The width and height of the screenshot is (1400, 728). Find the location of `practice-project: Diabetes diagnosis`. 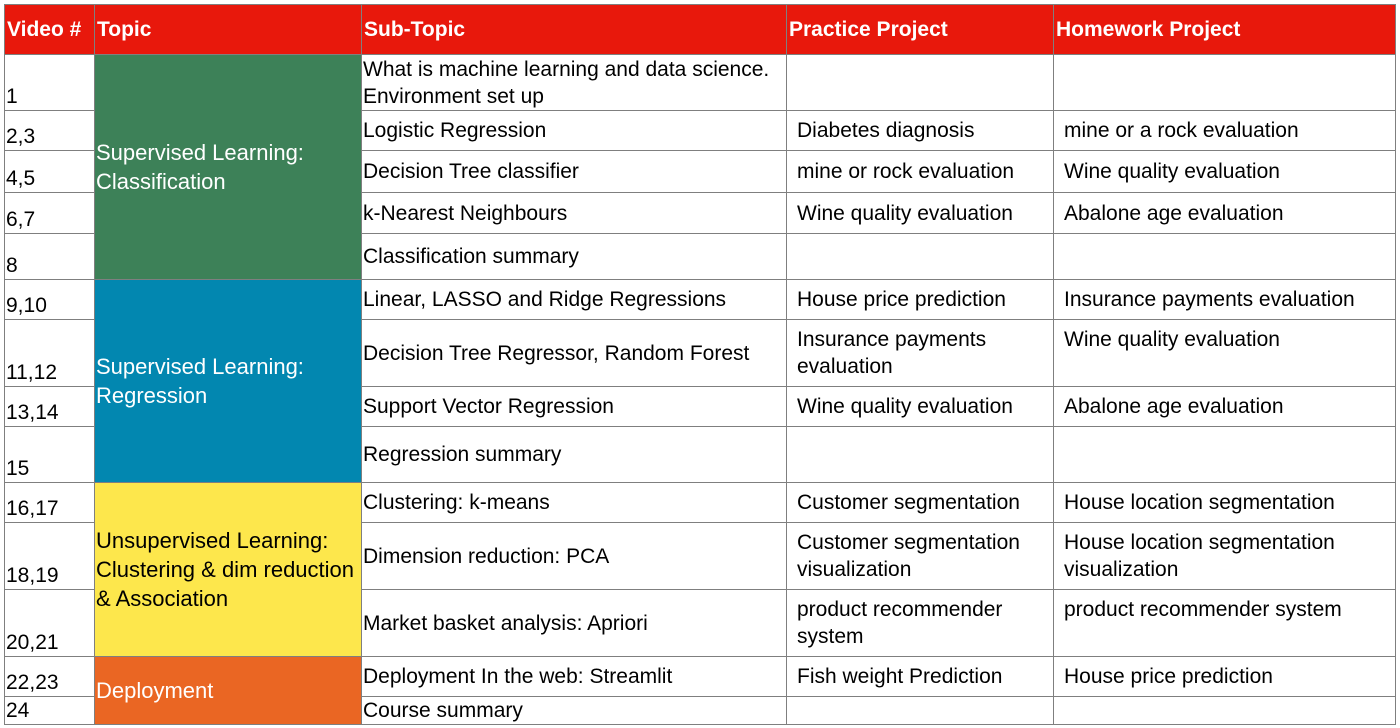

practice-project: Diabetes diagnosis is located at coordinates (920, 130).